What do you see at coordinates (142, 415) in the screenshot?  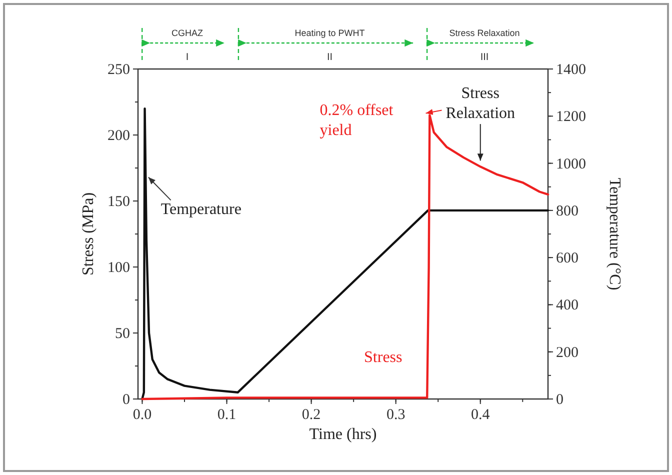 I see `x-tick-label: 0.0` at bounding box center [142, 415].